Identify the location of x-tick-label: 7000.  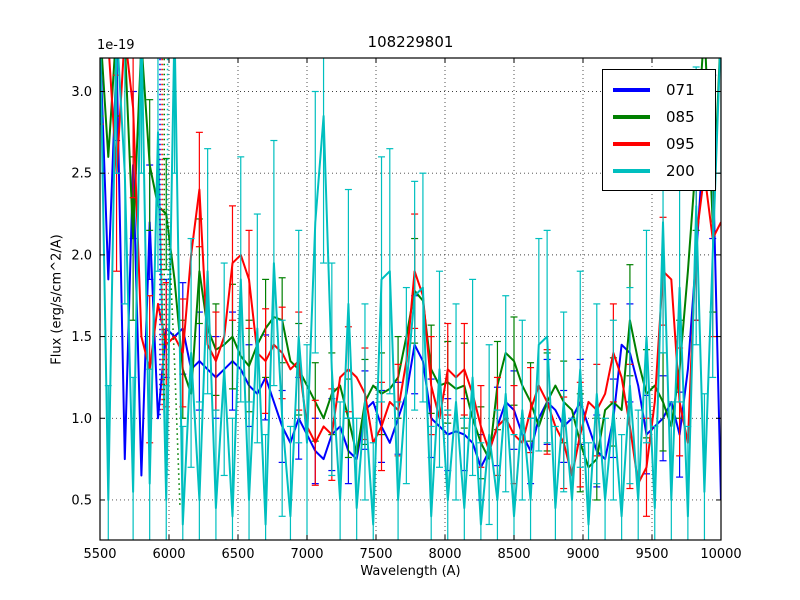
(306, 554).